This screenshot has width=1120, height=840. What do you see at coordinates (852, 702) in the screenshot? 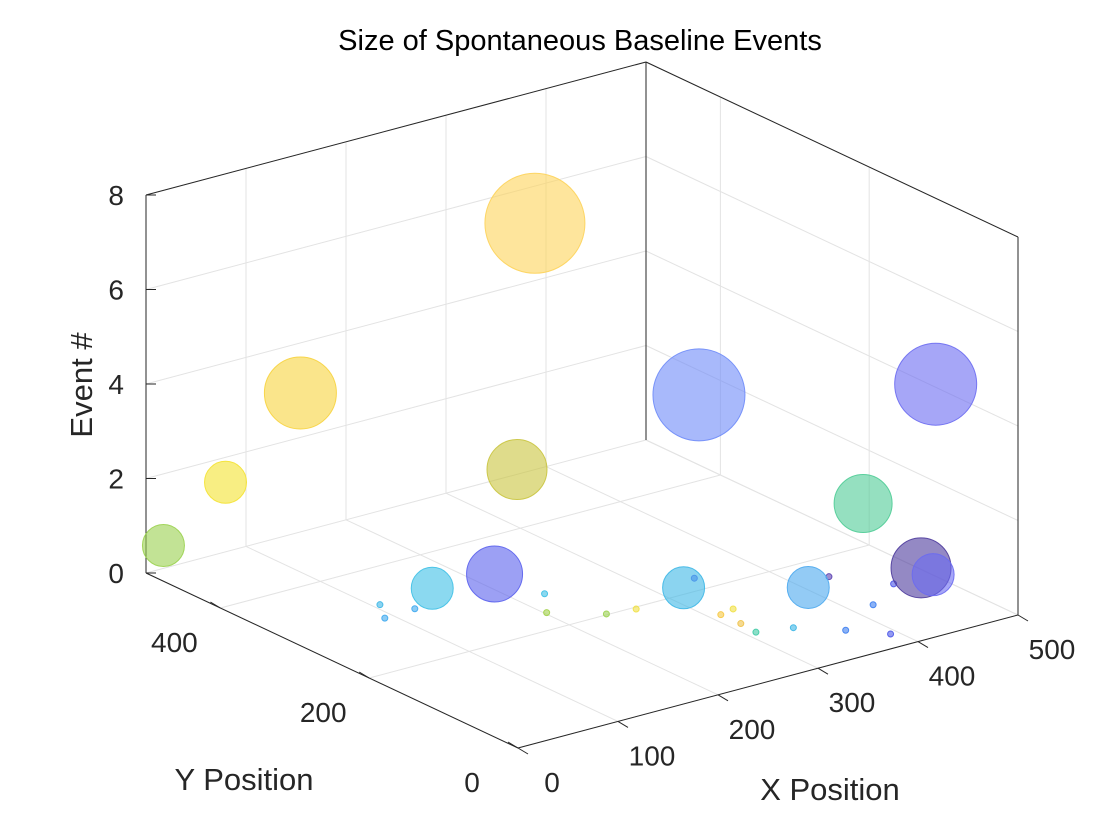
I see `x-tick-label: 300` at bounding box center [852, 702].